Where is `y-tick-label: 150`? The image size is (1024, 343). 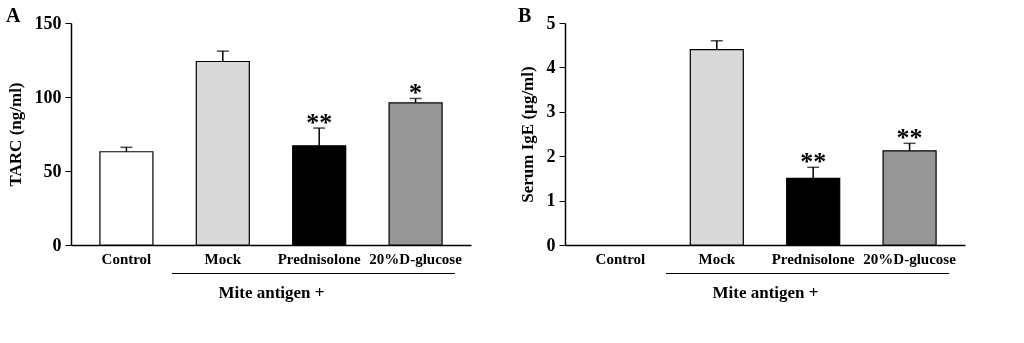
y-tick-label: 150 is located at coordinates (48, 22).